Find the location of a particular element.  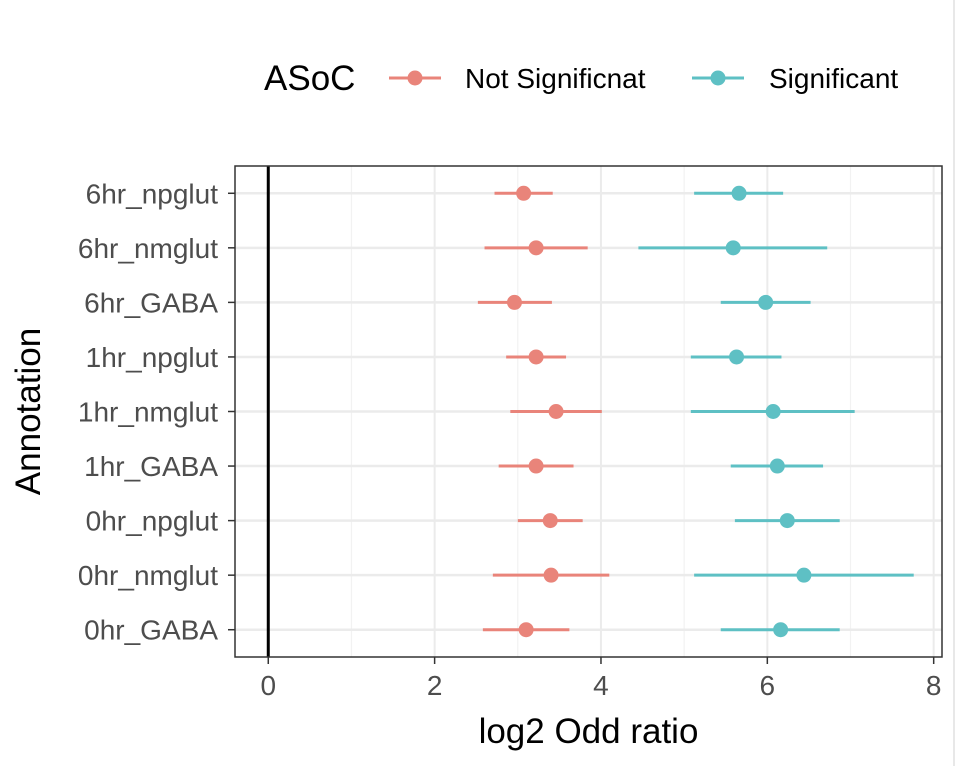

y-tick-label: 1hr_nmglut is located at coordinates (148, 412).